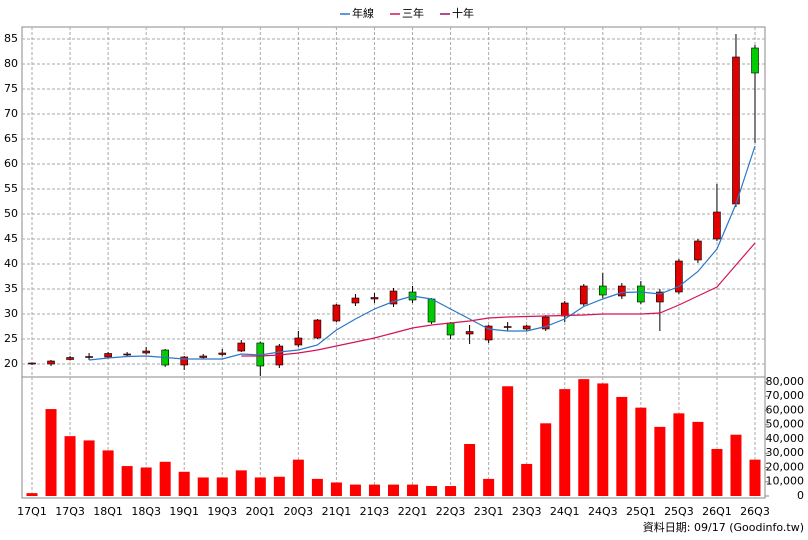 This screenshot has width=808, height=540. I want to click on y-tick-label: 75, so click(11, 88).